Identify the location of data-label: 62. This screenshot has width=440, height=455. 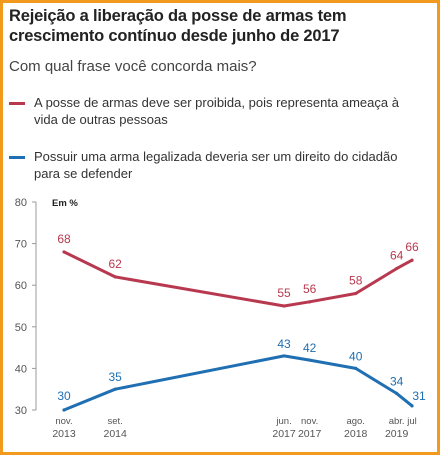
(115, 264).